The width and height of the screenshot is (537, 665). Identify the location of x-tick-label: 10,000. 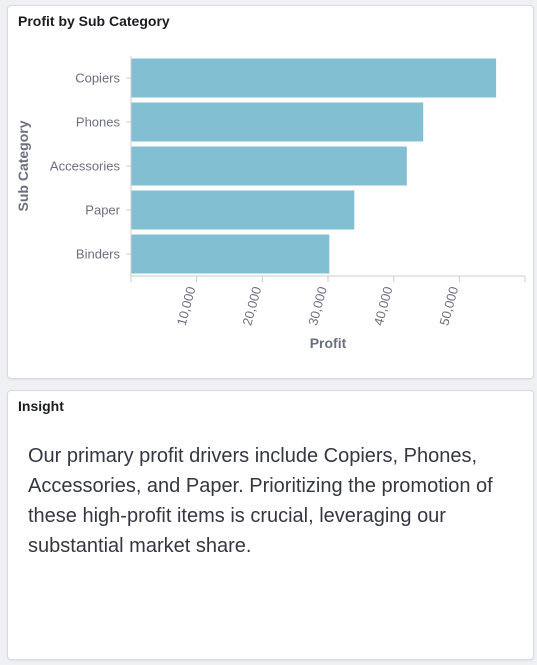
(186, 306).